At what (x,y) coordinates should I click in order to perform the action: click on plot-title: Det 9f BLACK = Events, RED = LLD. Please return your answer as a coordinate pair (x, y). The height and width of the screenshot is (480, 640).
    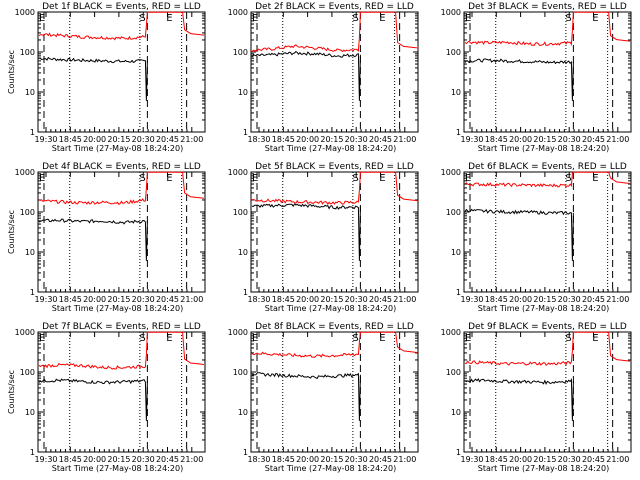
    Looking at the image, I should click on (547, 327).